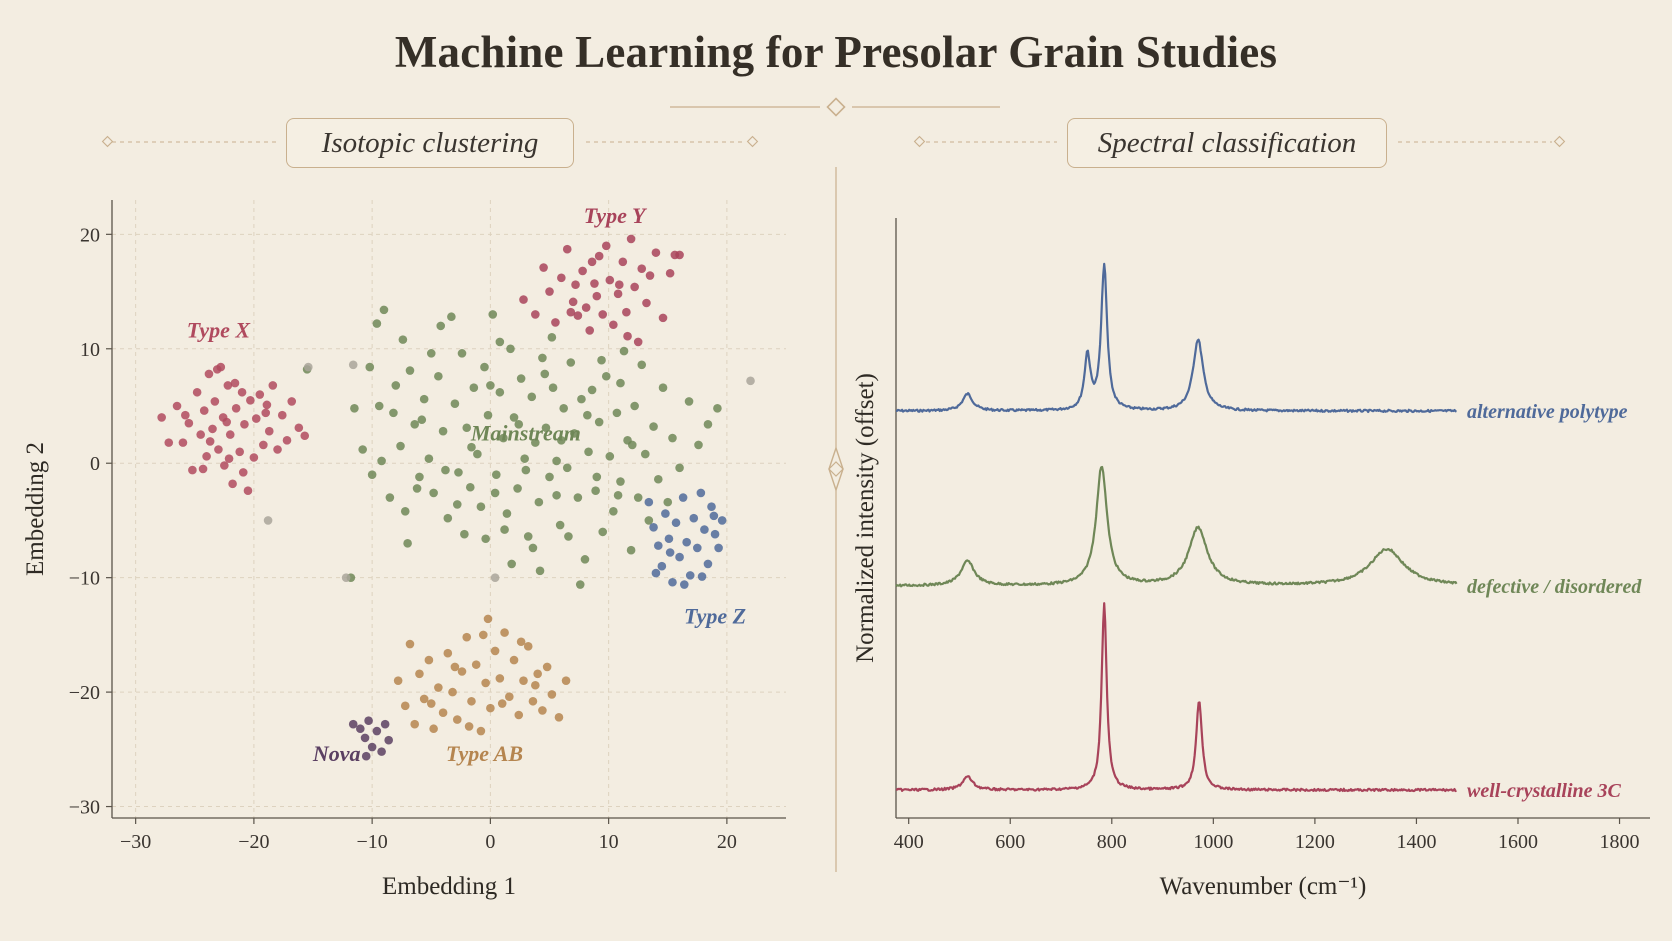  I want to click on spectrum-line, so click(1176, 697).